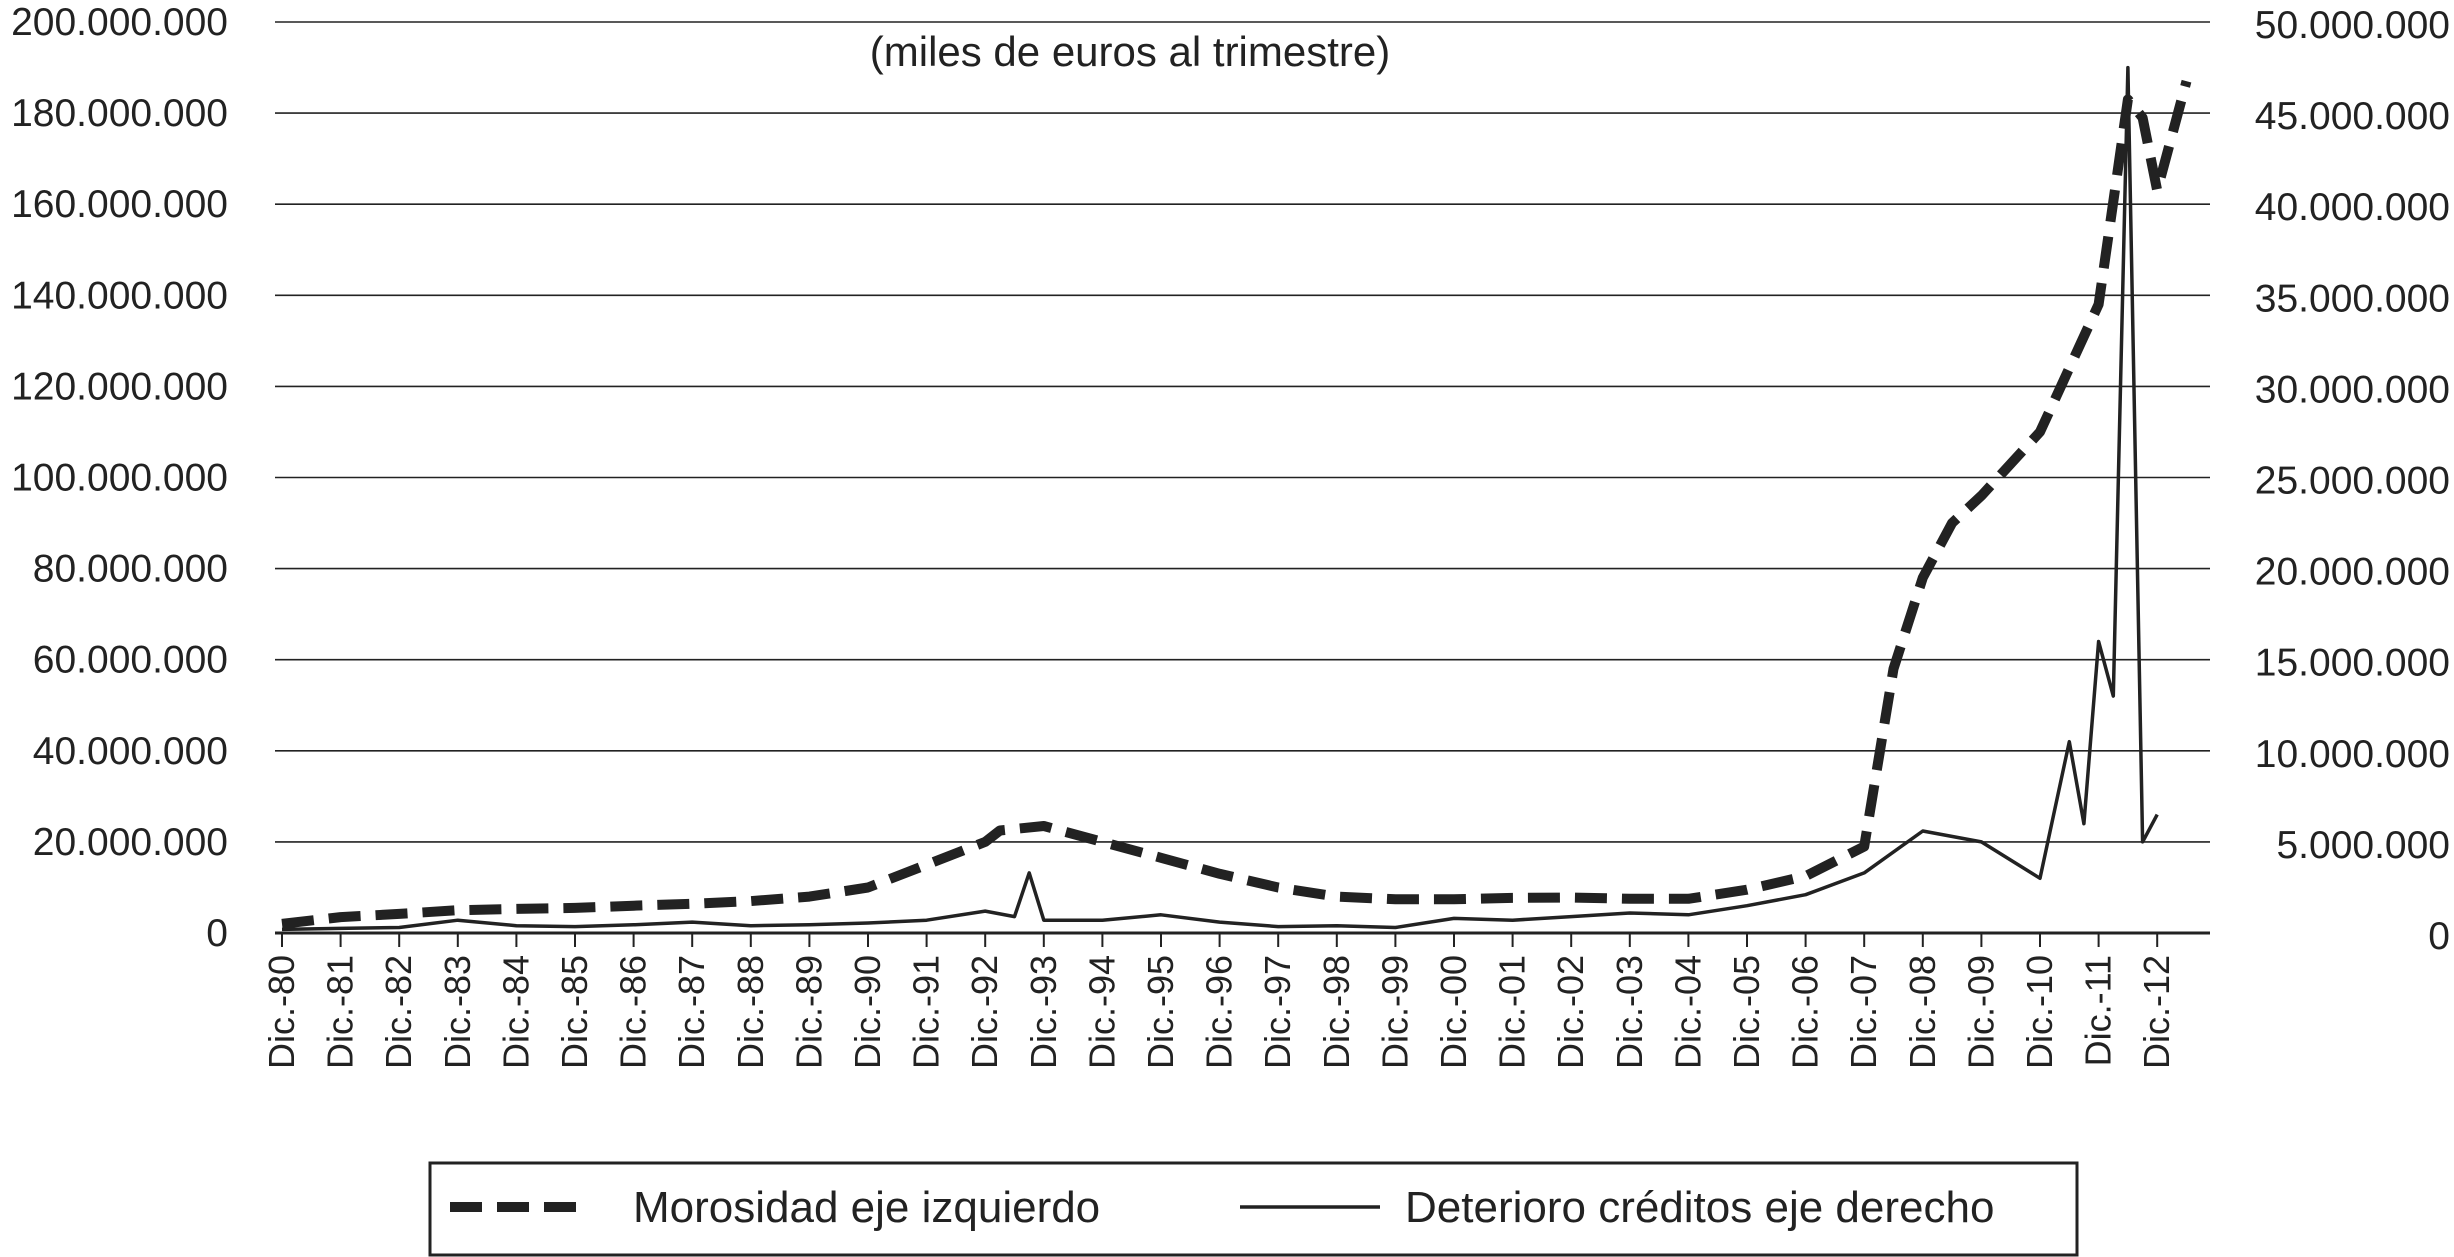 The height and width of the screenshot is (1257, 2454). What do you see at coordinates (1130, 51) in the screenshot?
I see `chart-subtitle: (miles de euros al trimestre)` at bounding box center [1130, 51].